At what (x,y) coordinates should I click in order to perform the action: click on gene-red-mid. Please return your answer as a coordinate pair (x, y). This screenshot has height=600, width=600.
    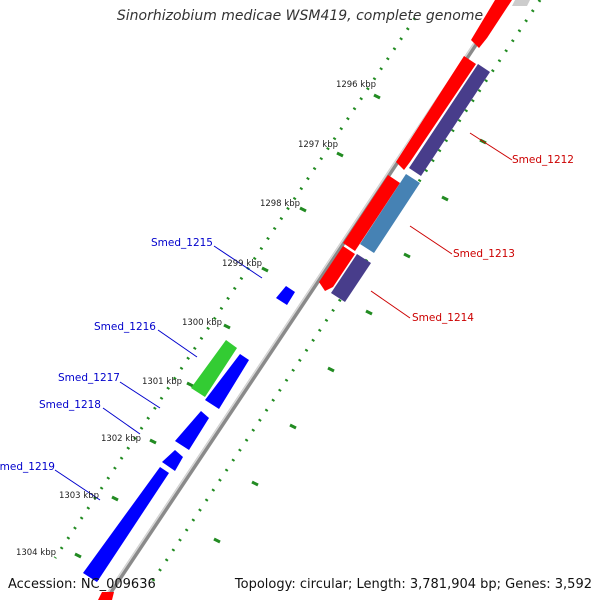
    Looking at the image, I should click on (371, 213).